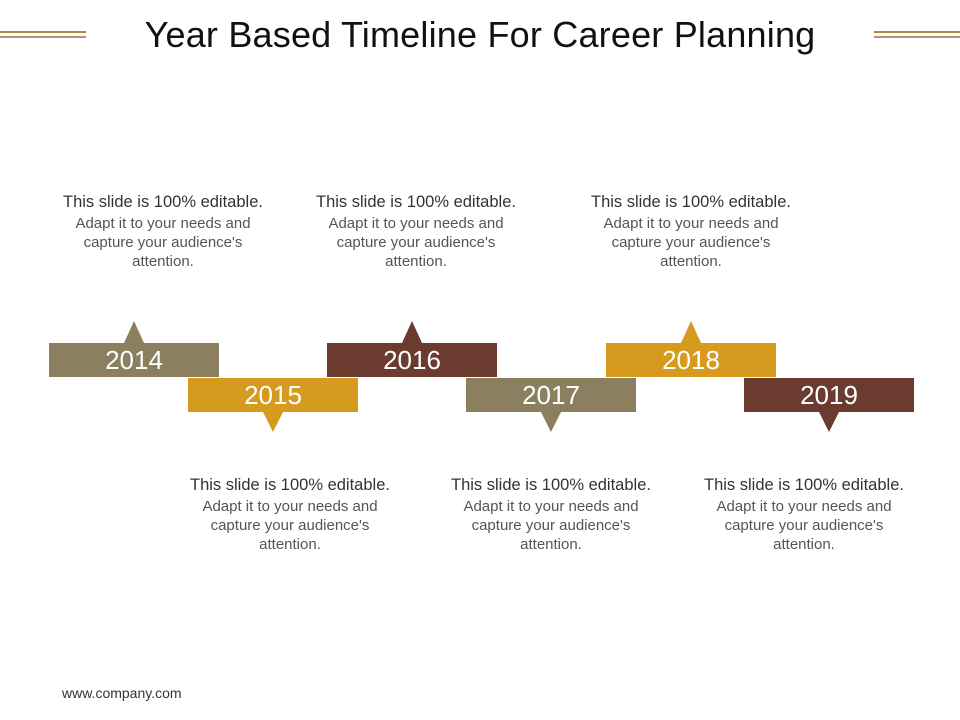  I want to click on year-label: 2018, so click(691, 360).